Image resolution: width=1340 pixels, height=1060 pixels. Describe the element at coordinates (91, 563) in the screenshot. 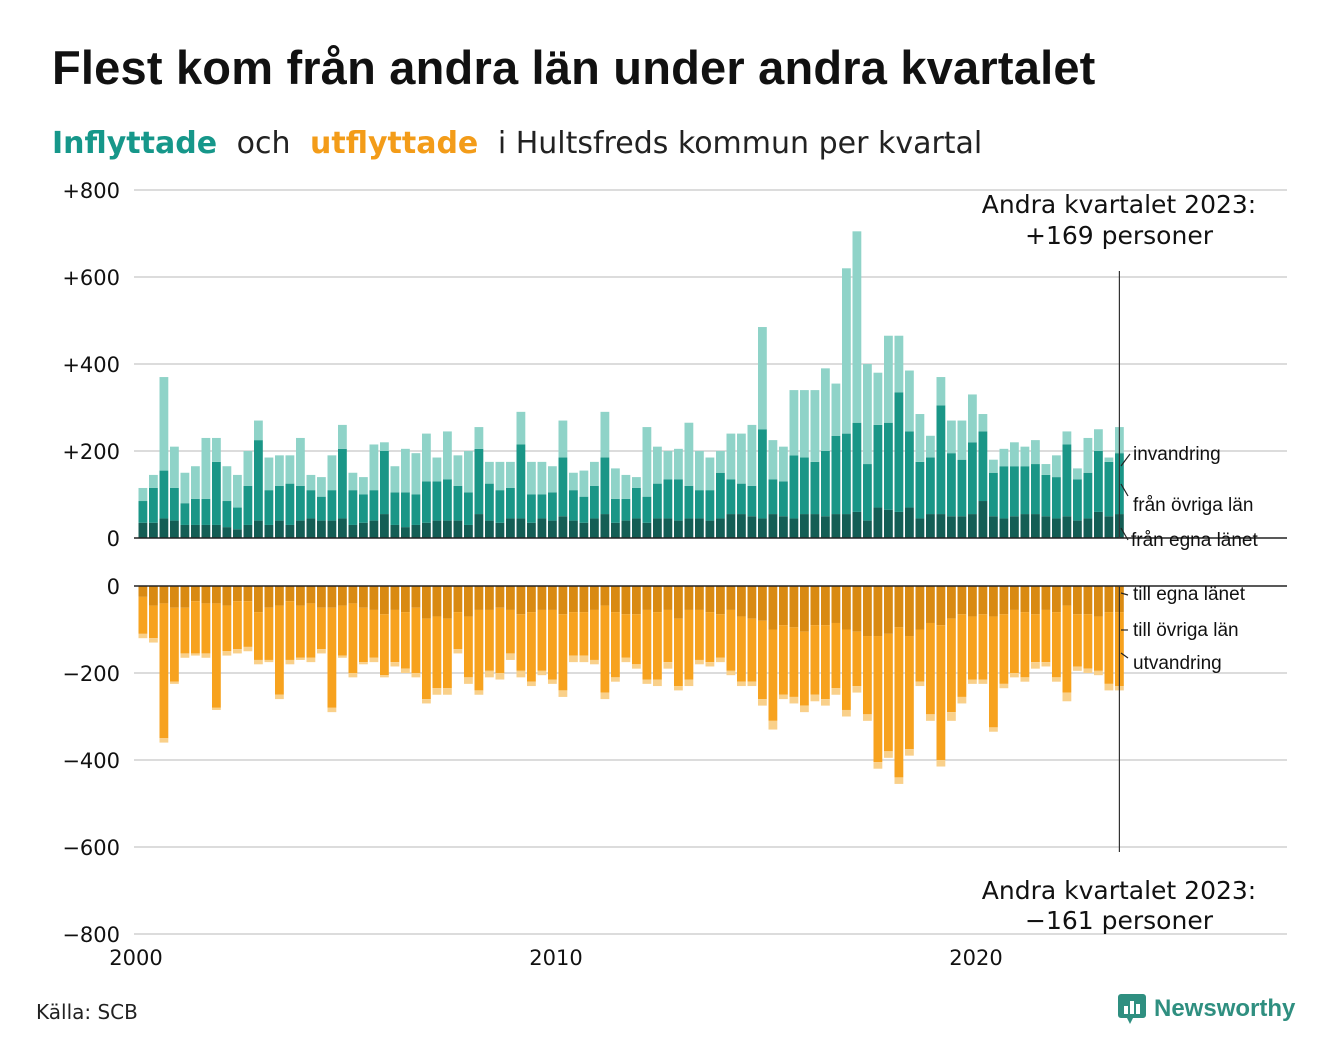

I see `y-axis-labels: +800 +600 +400 +200 0 0 −200 −400 −600 −800` at that location.